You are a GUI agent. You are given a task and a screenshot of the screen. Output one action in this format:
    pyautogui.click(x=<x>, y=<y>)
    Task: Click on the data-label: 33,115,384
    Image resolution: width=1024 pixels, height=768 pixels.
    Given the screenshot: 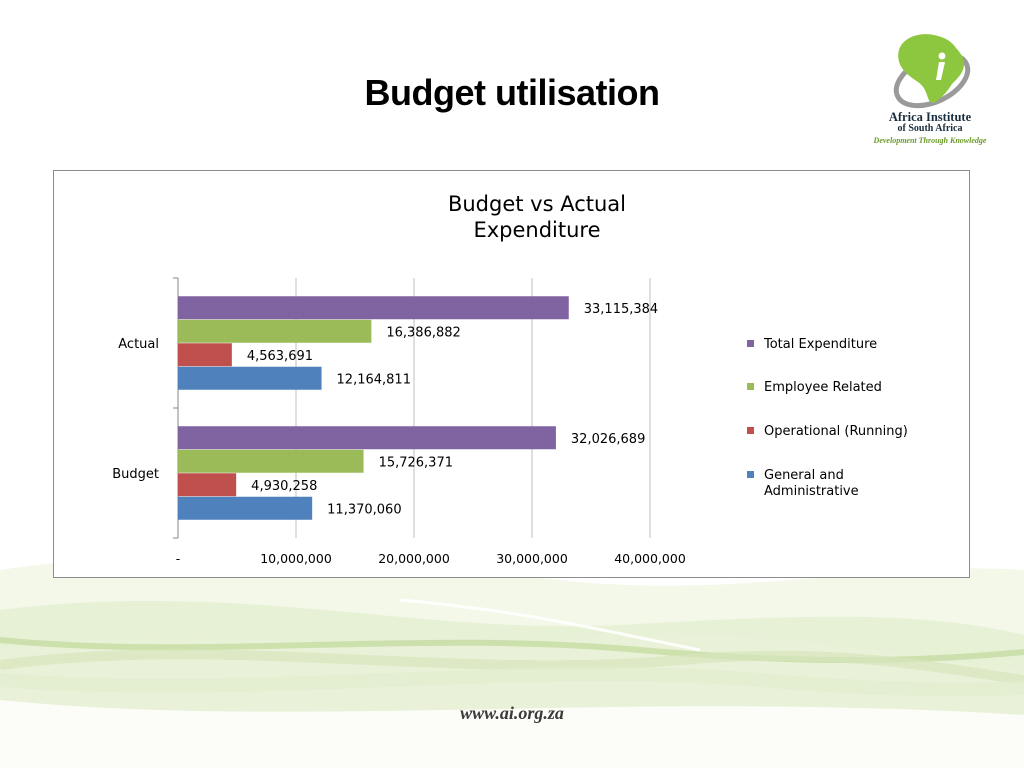 What is the action you would take?
    pyautogui.click(x=621, y=309)
    